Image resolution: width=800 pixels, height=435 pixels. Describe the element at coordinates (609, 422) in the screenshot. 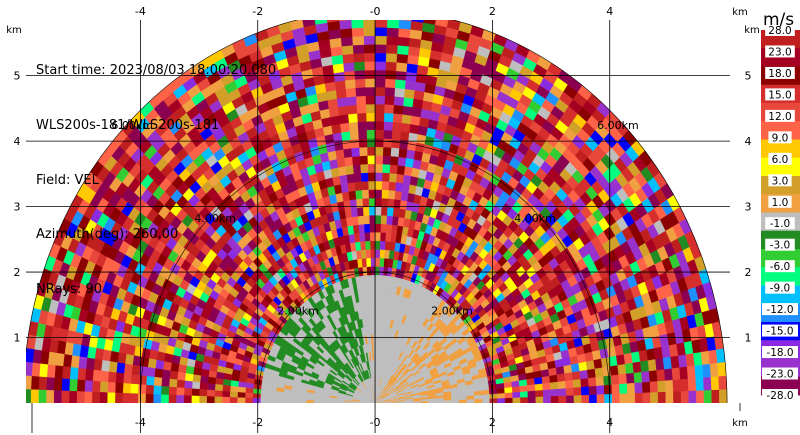

I see `x-tick-label-bottom: 4` at that location.